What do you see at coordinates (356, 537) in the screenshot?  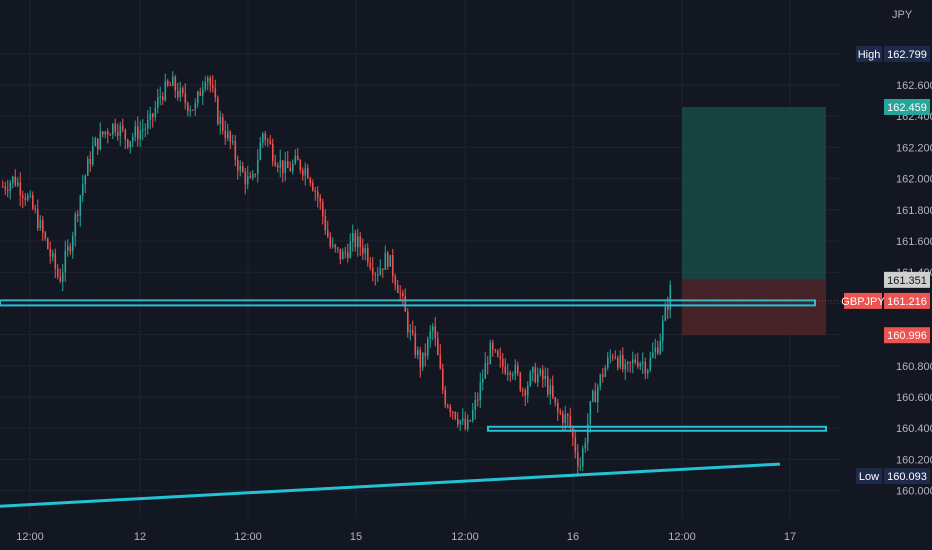 I see `time-tick-label: 15` at bounding box center [356, 537].